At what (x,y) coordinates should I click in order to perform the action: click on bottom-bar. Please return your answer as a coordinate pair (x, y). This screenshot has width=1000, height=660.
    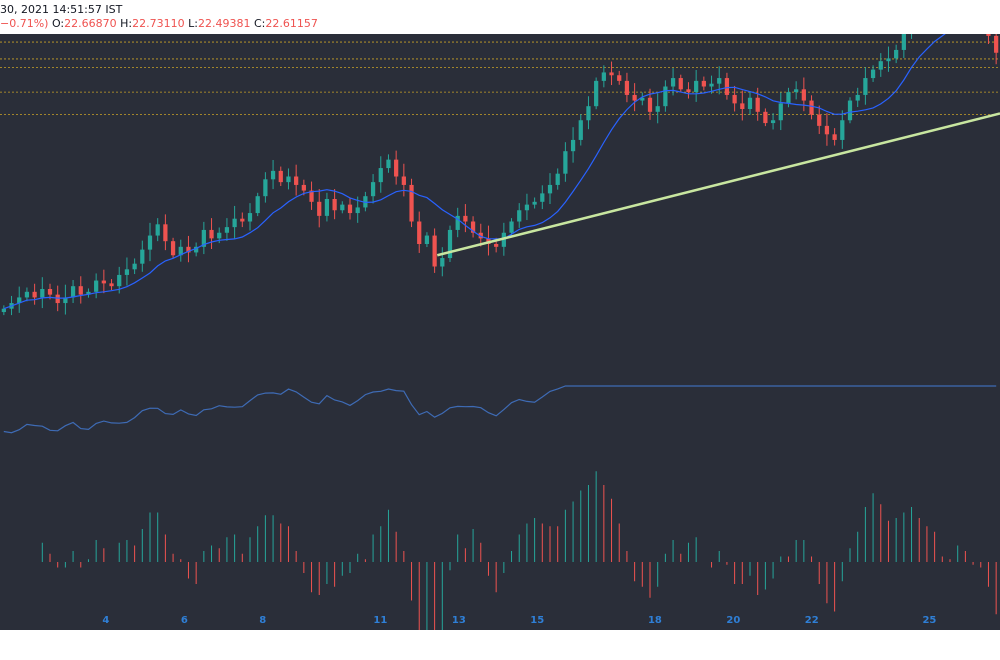
    Looking at the image, I should click on (500, 645).